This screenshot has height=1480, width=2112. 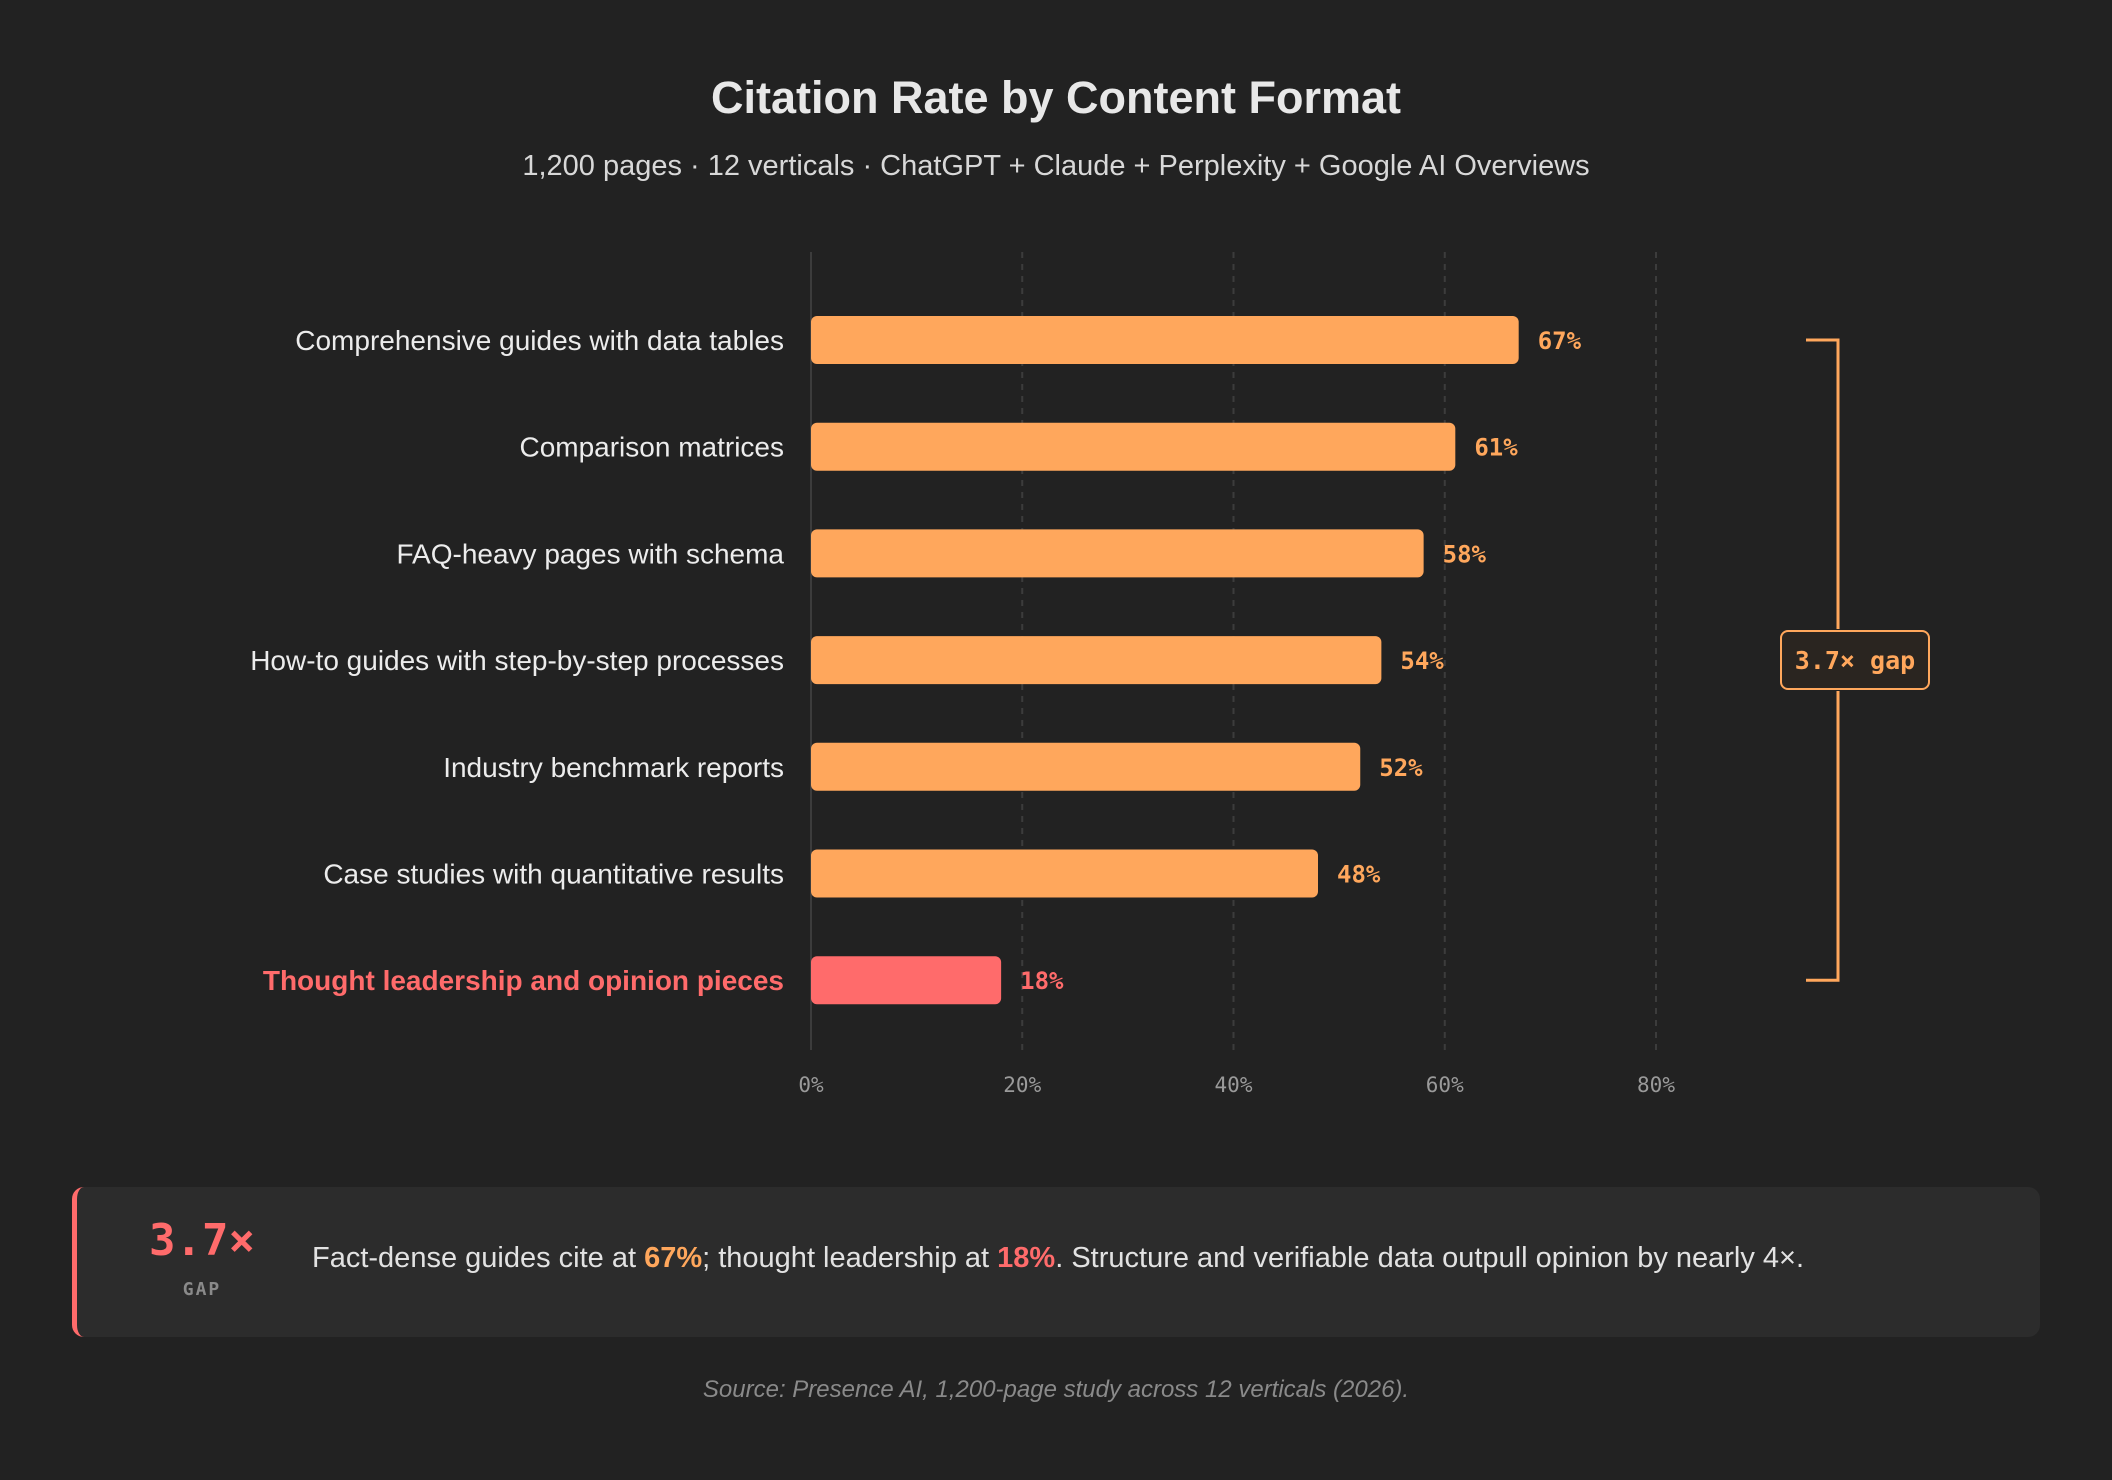 I want to click on data-label: 18%, so click(x=1042, y=981).